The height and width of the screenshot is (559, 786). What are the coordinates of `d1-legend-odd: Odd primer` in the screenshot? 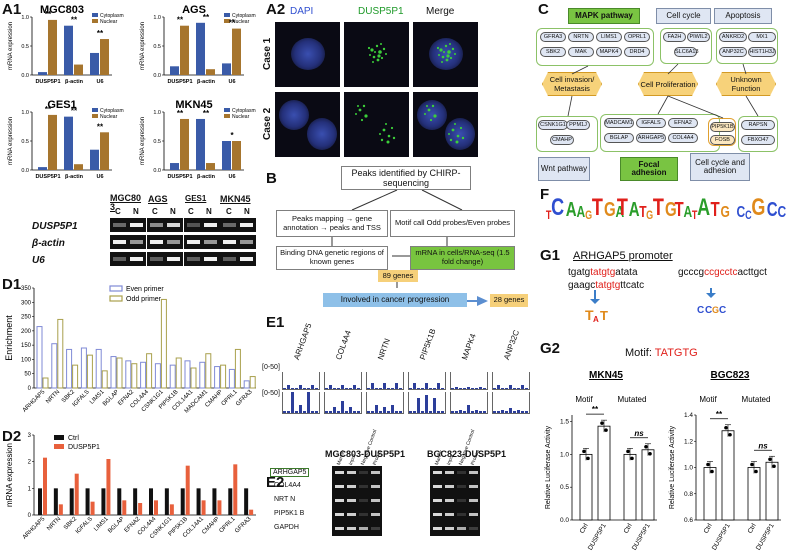 It's located at (144, 299).